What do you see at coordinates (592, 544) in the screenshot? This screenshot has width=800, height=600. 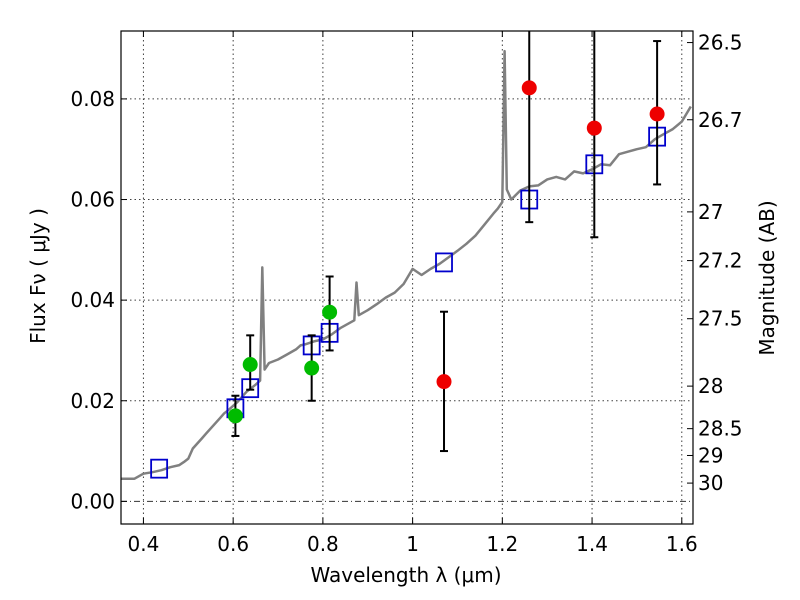 I see `x-tick-label: 1.4` at bounding box center [592, 544].